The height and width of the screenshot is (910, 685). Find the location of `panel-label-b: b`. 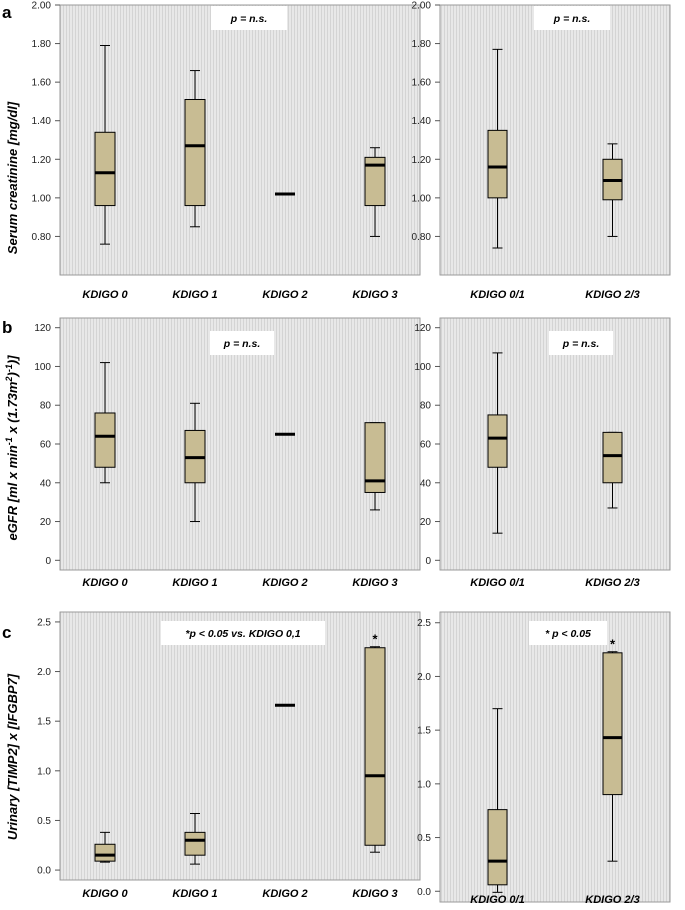

panel-label-b: b is located at coordinates (7, 327).